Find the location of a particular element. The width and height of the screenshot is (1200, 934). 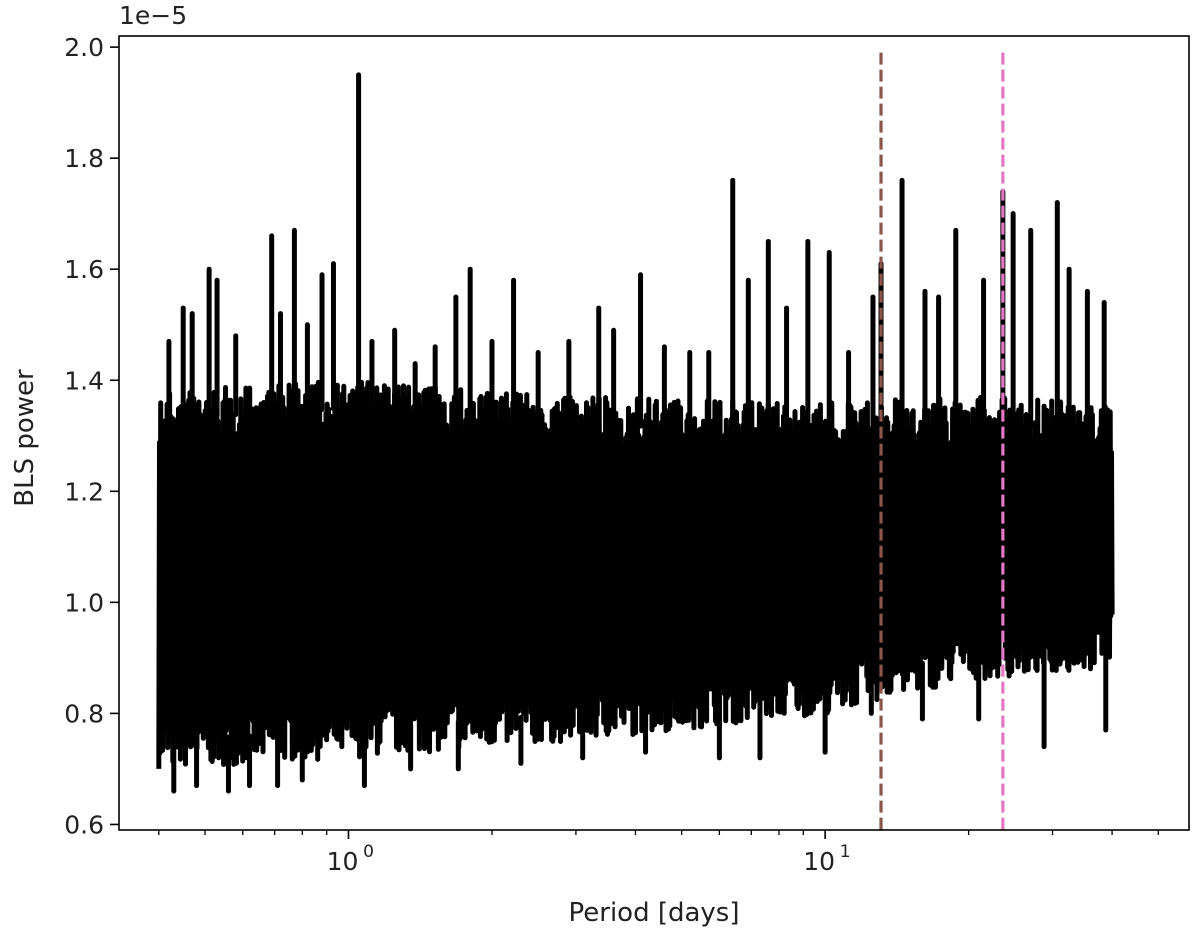

reference-lines is located at coordinates (942, 441).